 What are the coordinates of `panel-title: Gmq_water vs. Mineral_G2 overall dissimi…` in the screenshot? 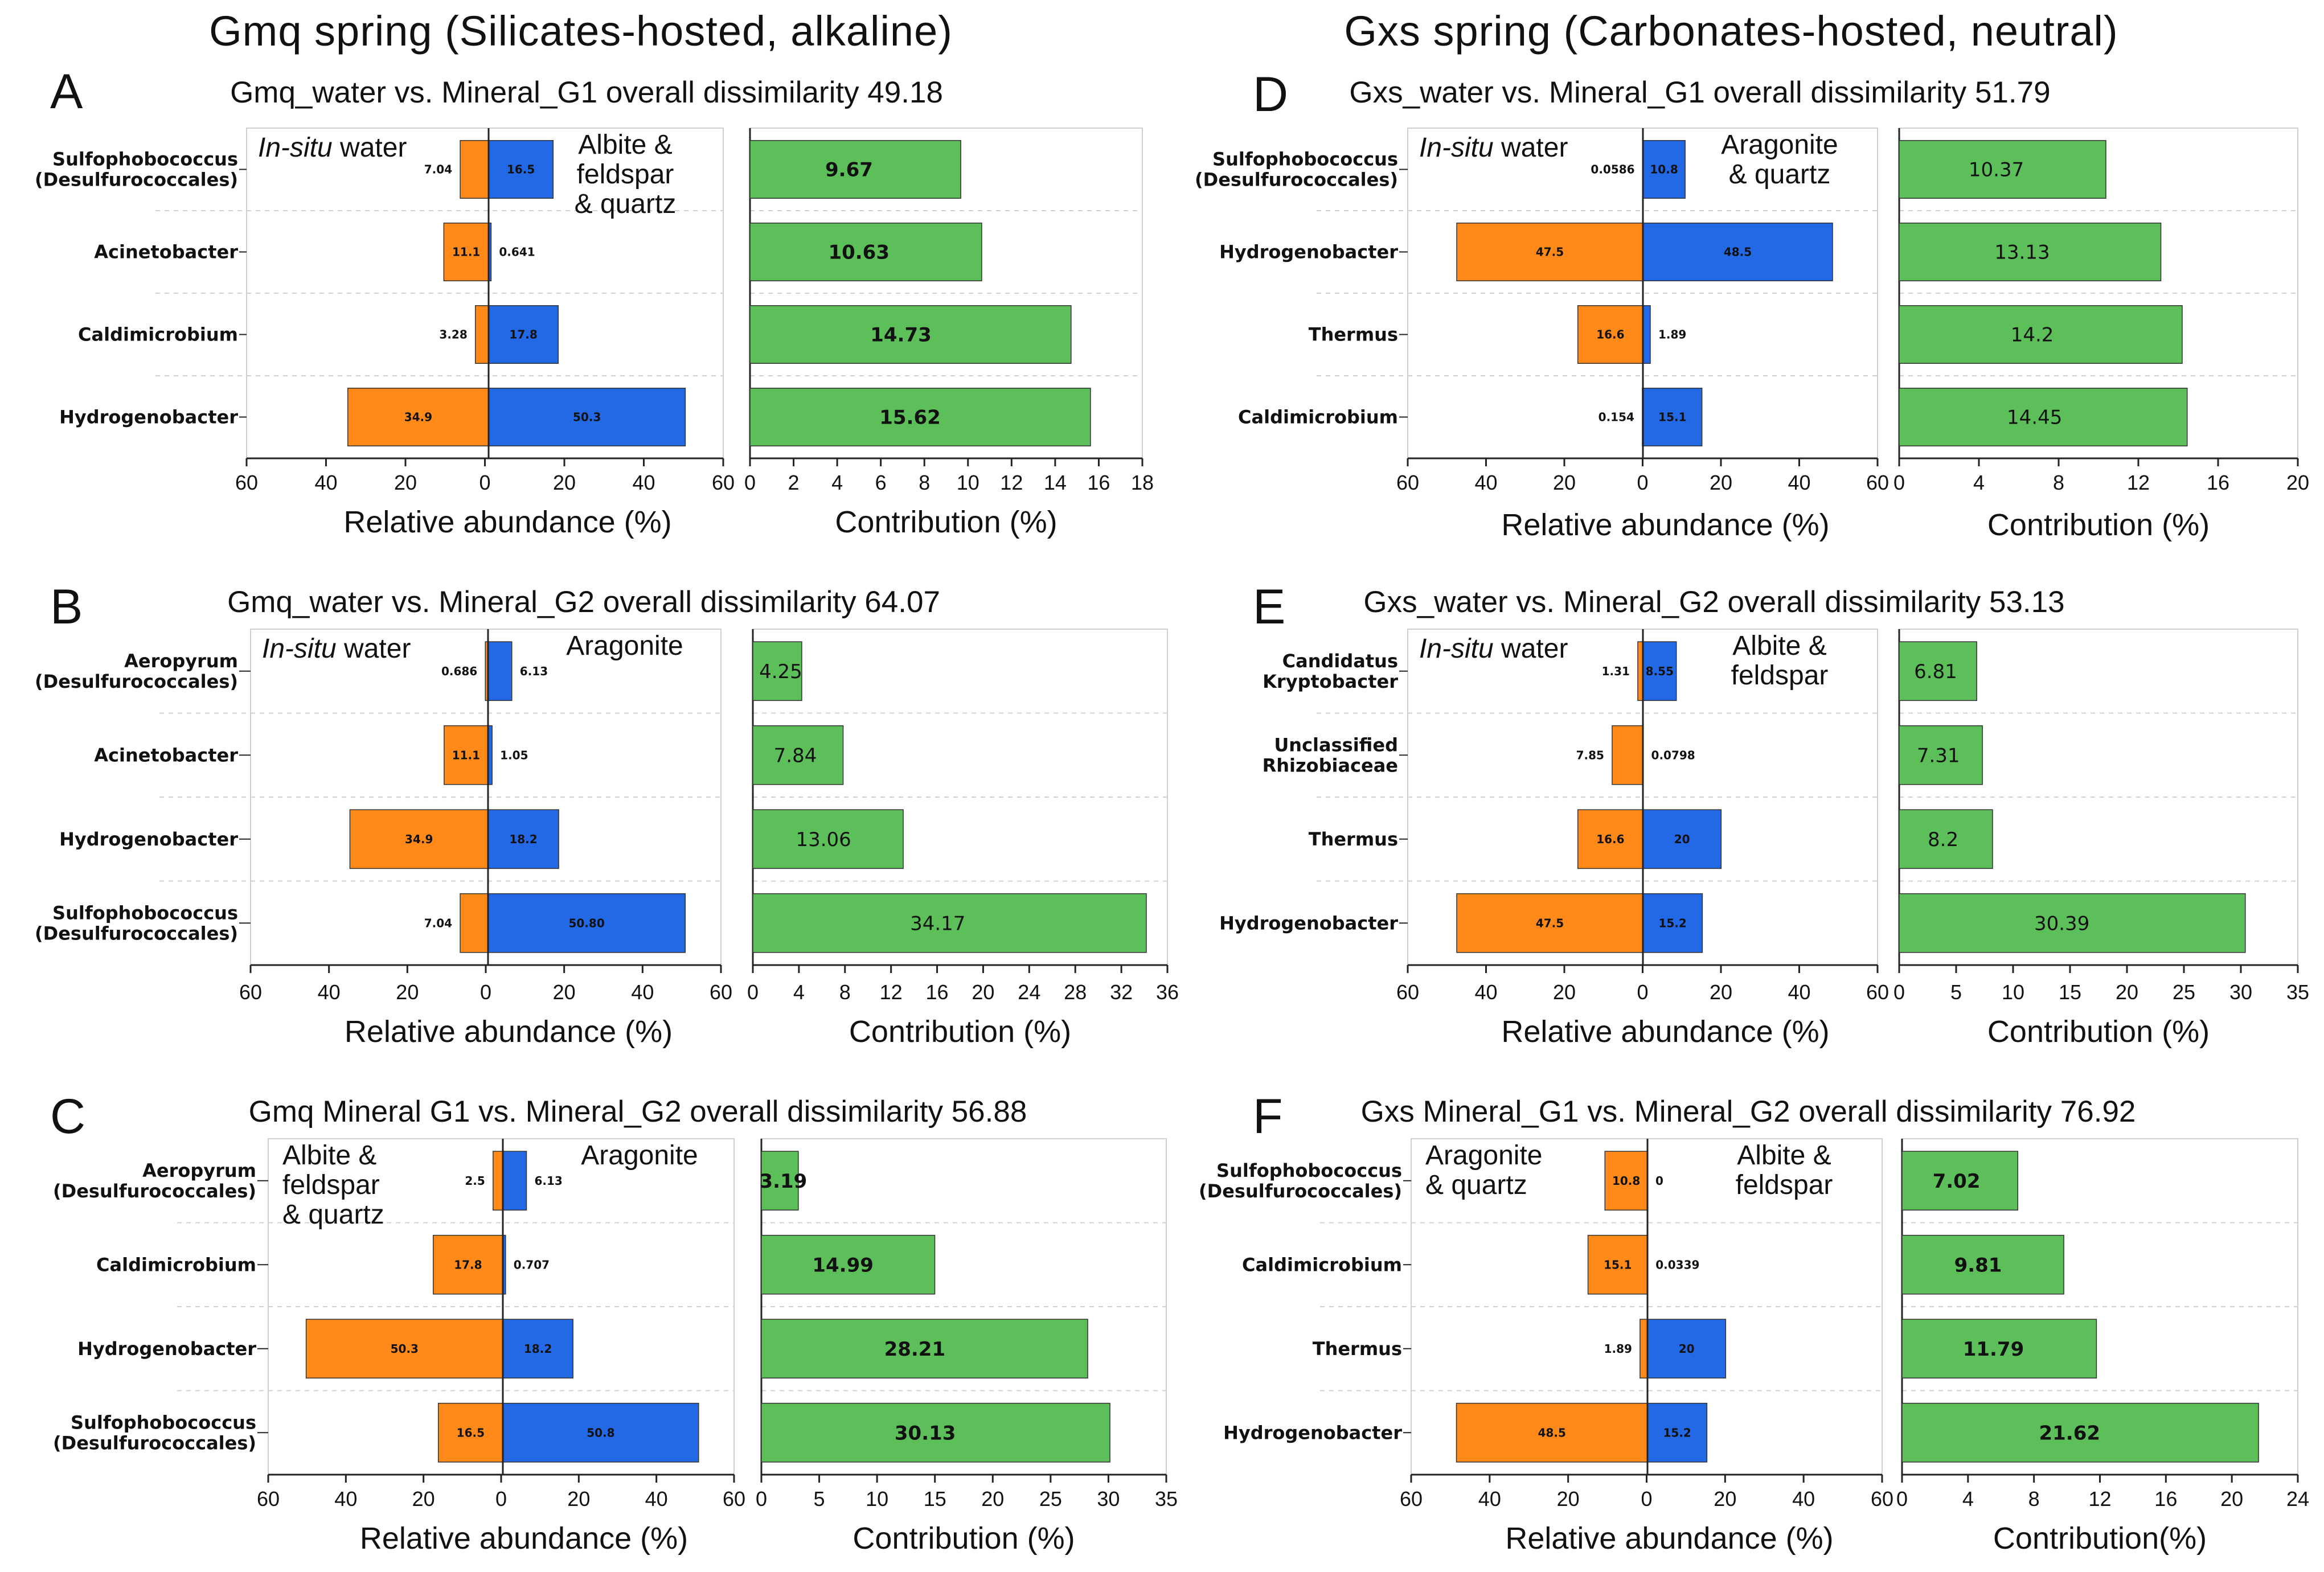 It's located at (584, 602).